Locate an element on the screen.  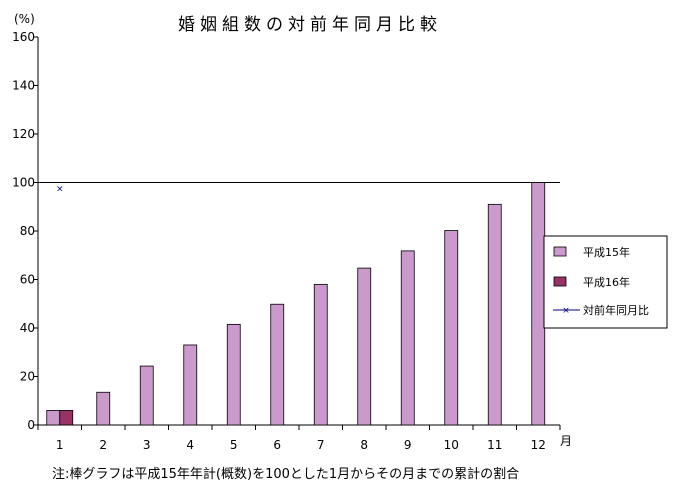
y-tick-label: 80 is located at coordinates (27, 231).